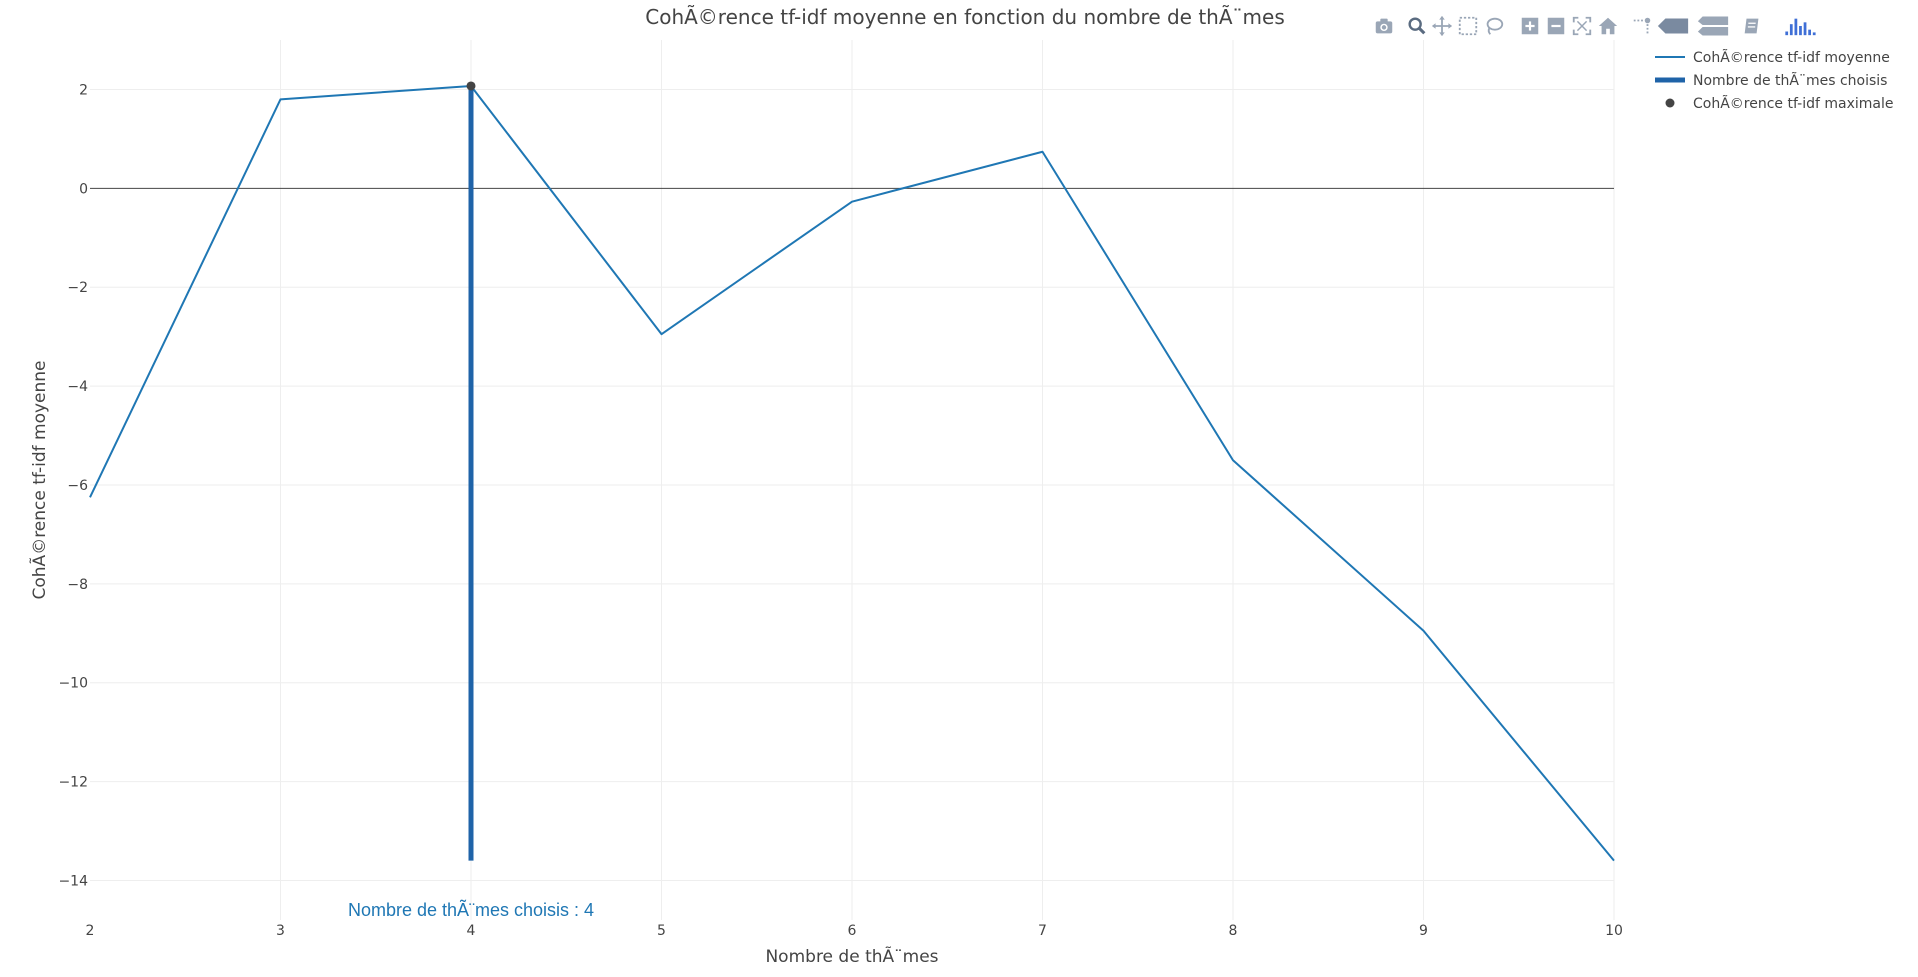  What do you see at coordinates (1790, 80) in the screenshot?
I see `legend-label: Nombre de thÃ¨mes choisis` at bounding box center [1790, 80].